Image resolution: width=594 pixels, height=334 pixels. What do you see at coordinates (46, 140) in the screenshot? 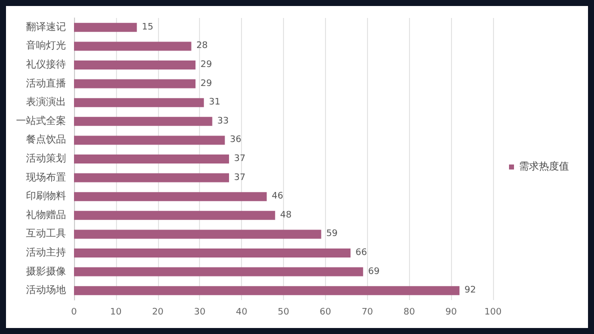
I see `y-tick-label: 餐点饮品` at bounding box center [46, 140].